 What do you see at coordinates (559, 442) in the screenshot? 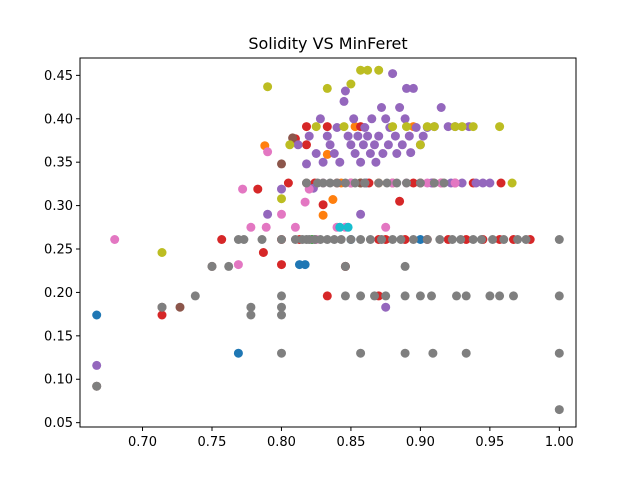
I see `x-tick-label: 1.00` at bounding box center [559, 442].